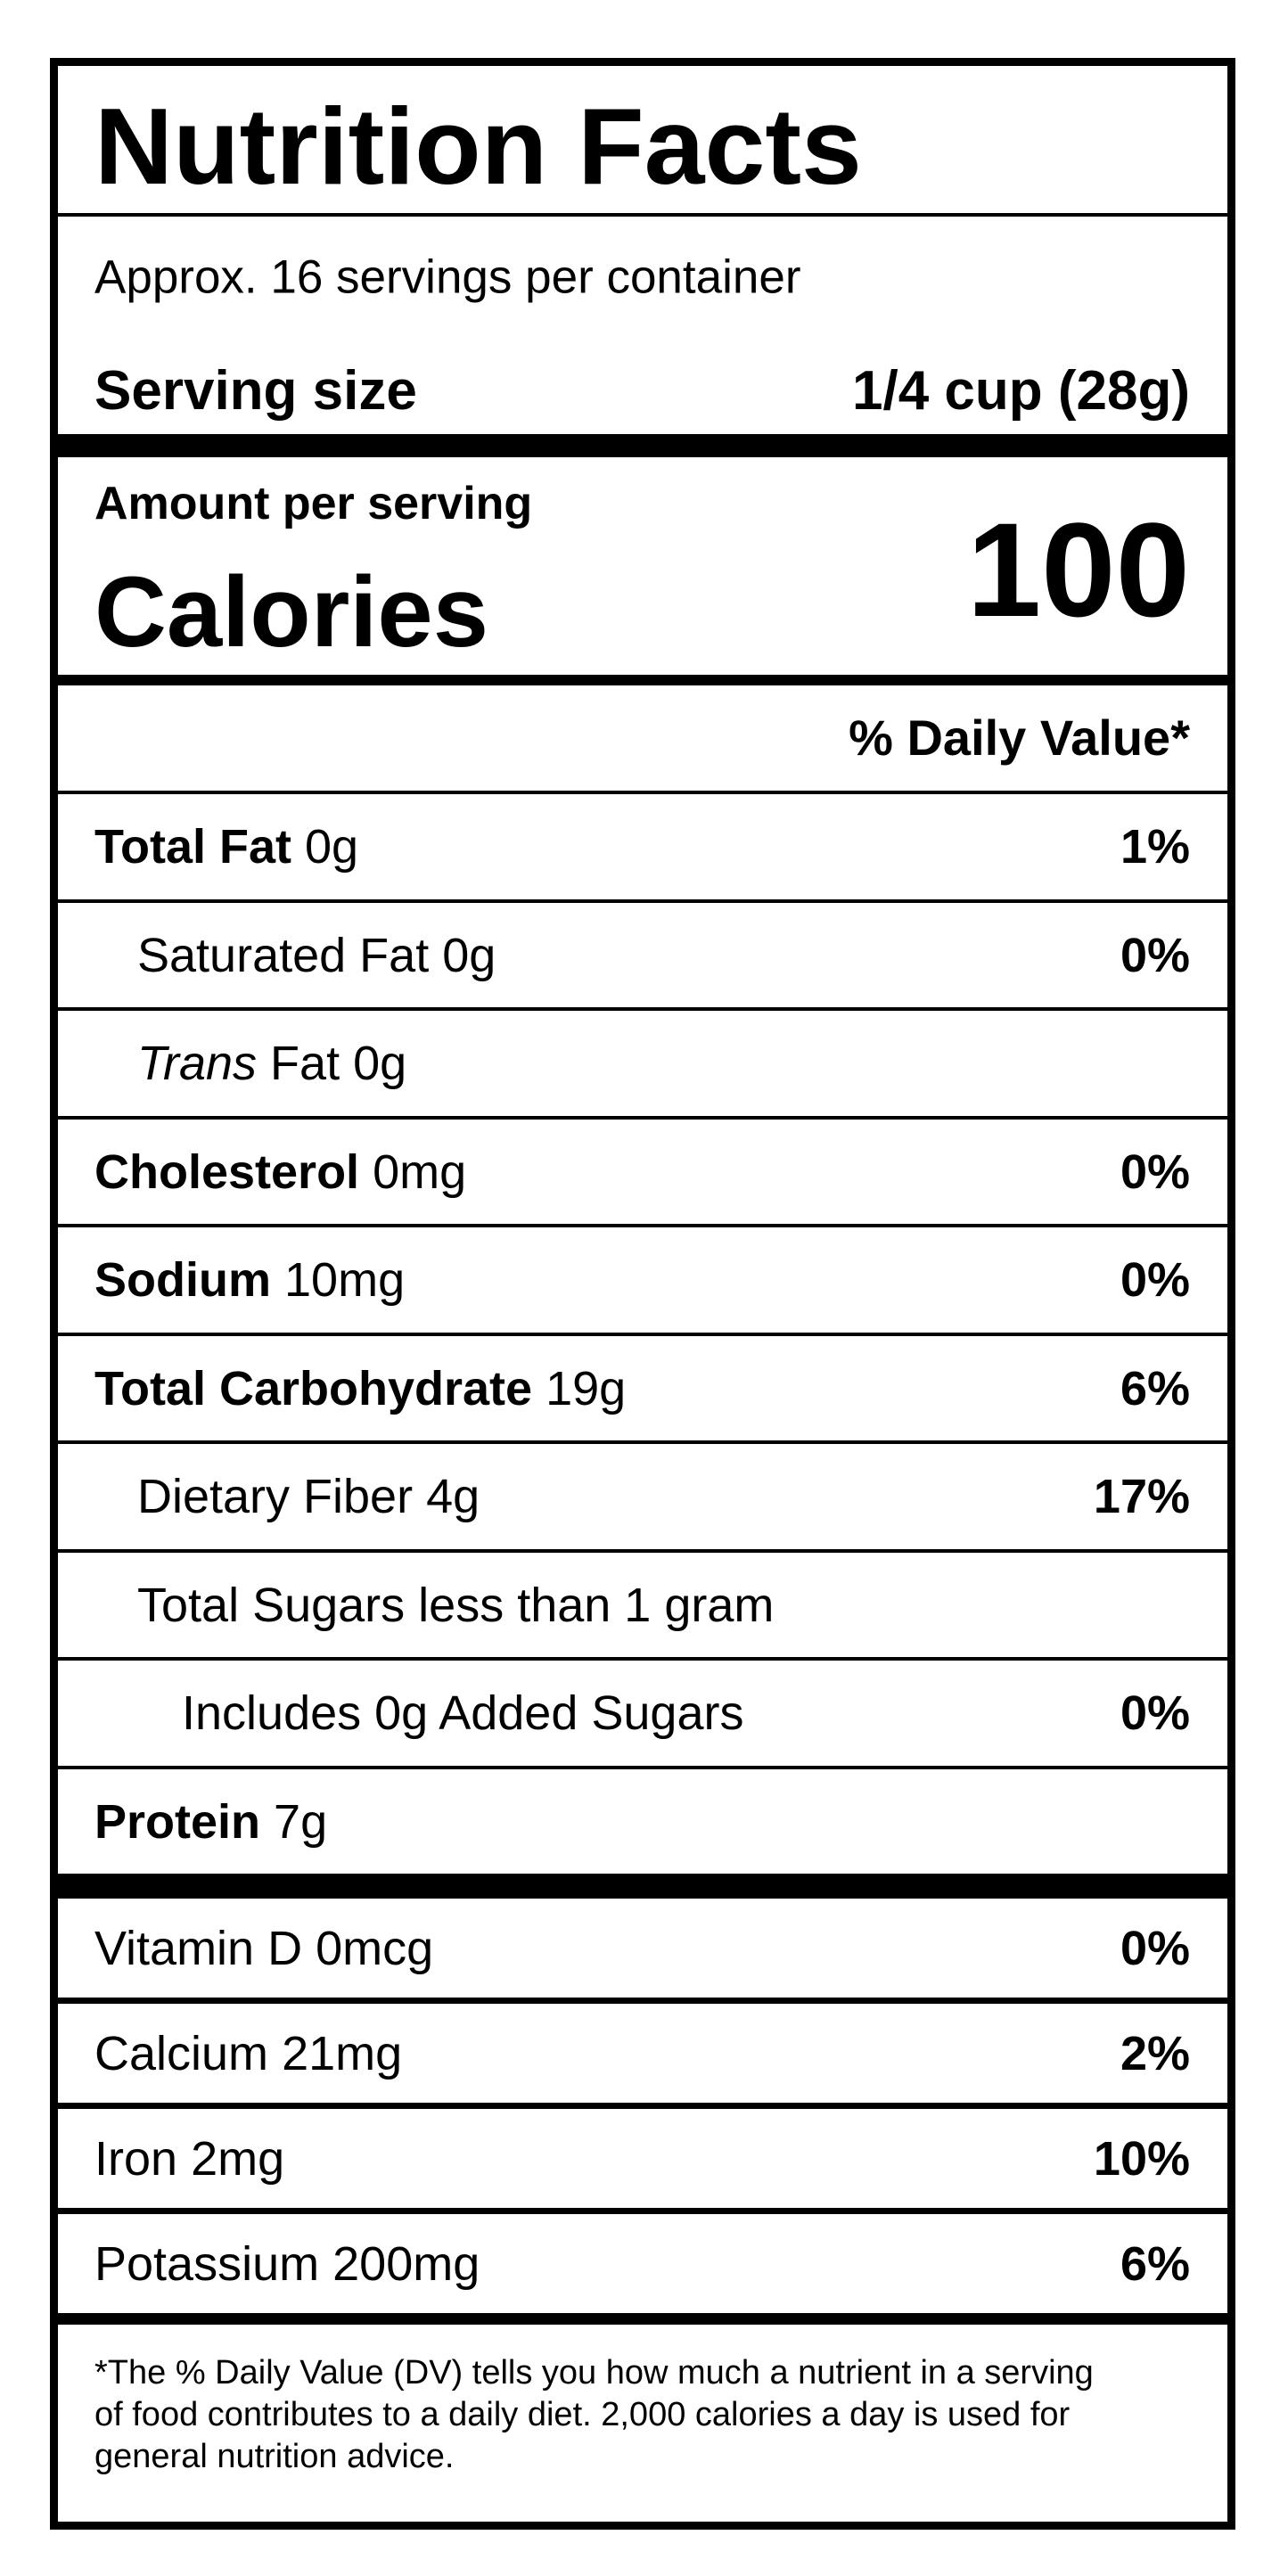  What do you see at coordinates (1155, 847) in the screenshot?
I see `daily-value: 1%` at bounding box center [1155, 847].